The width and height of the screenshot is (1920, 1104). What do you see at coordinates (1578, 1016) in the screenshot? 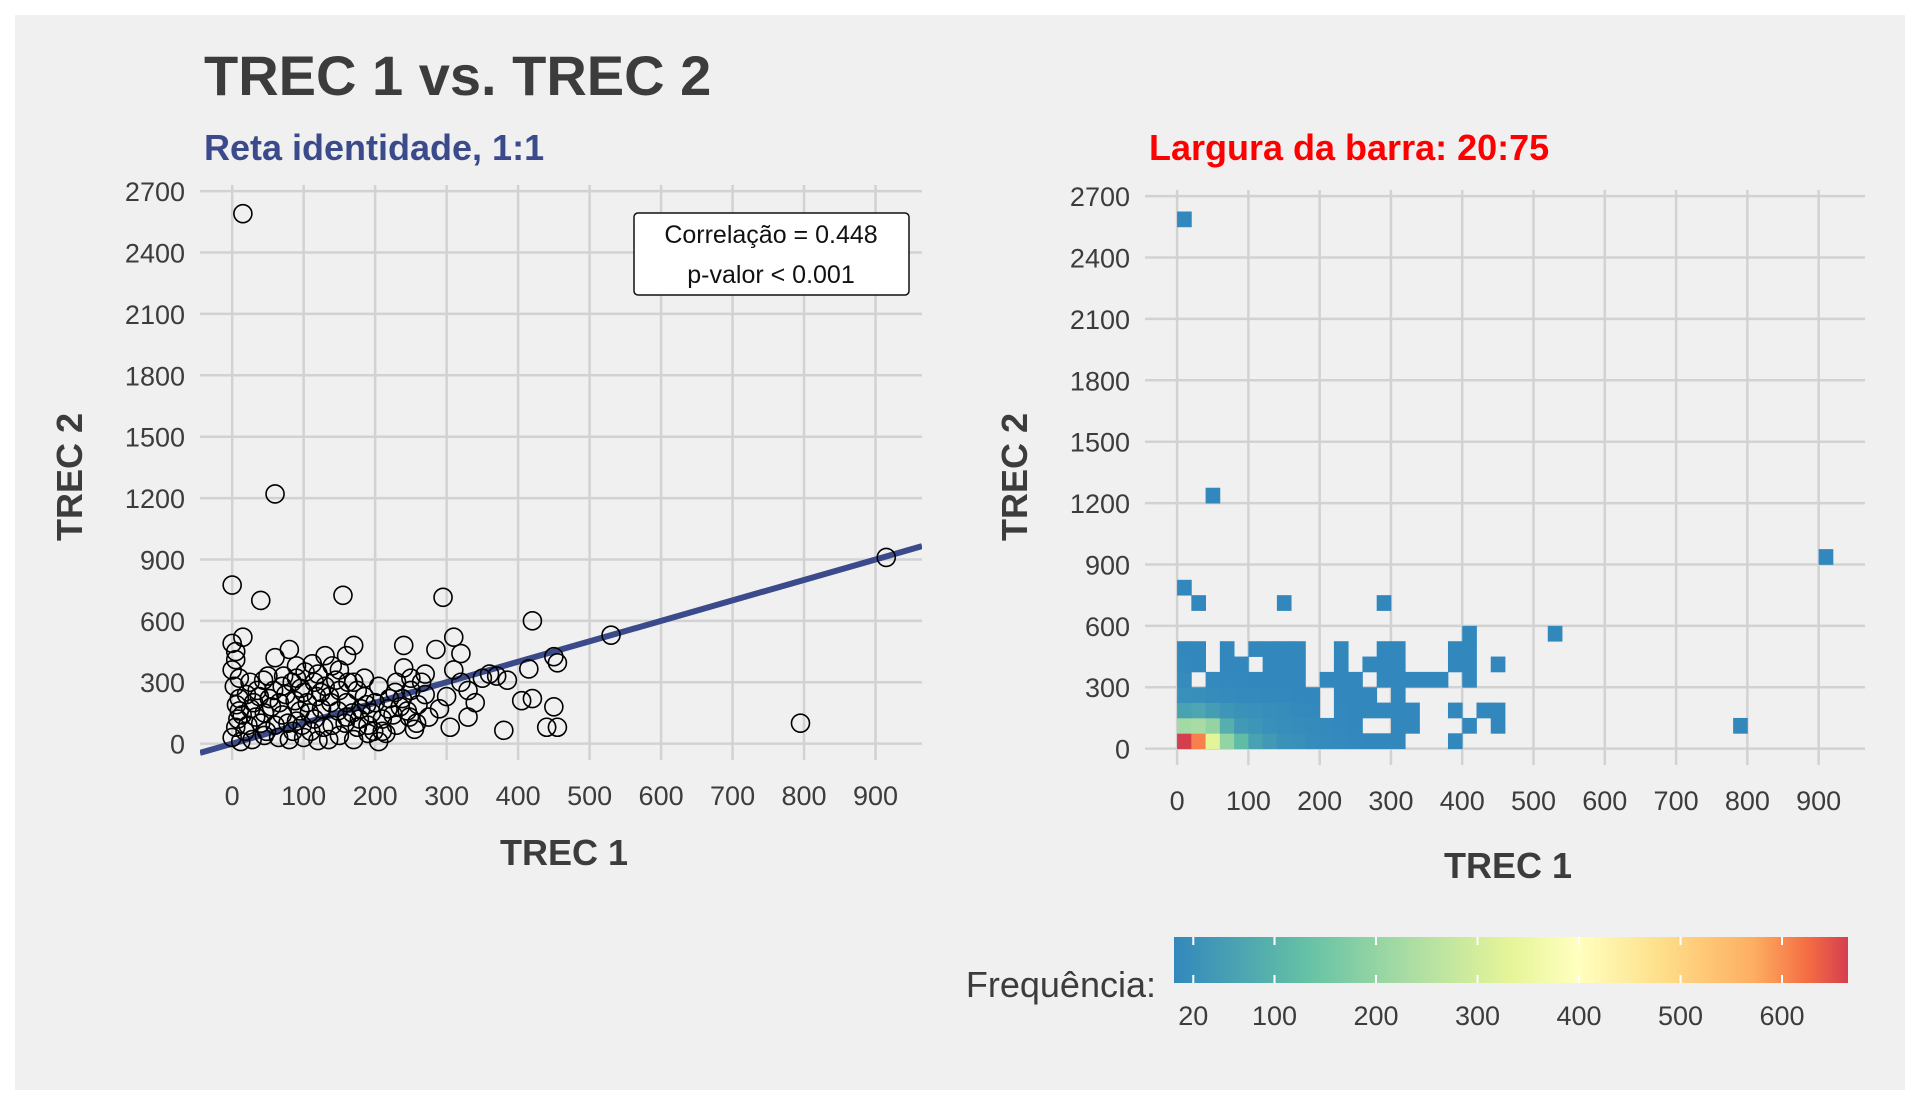
I see `legend-tick-label: 400` at bounding box center [1578, 1016].